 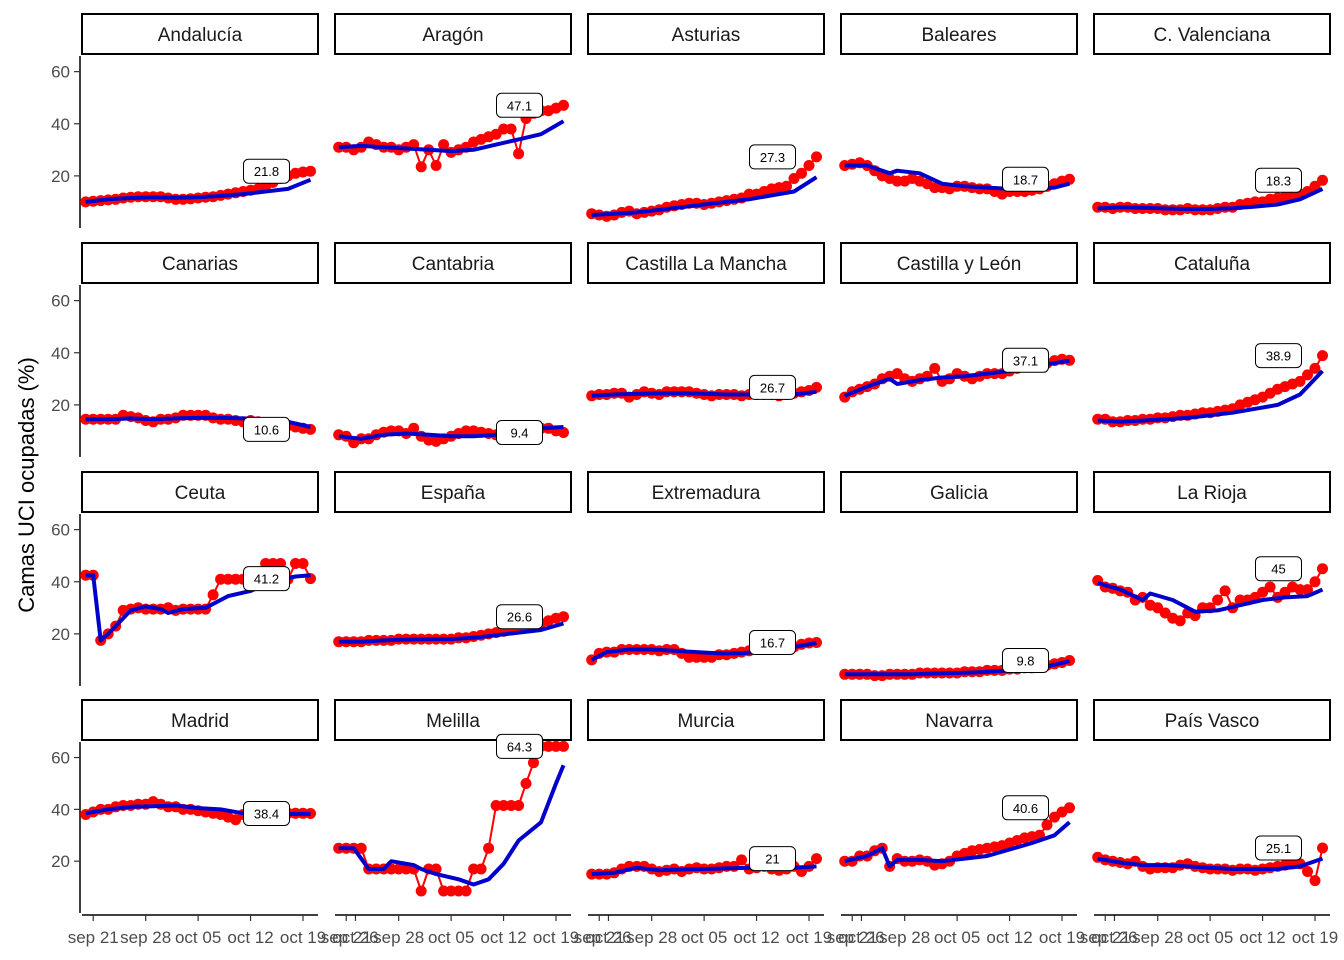 I want to click on value-label: 47.1, so click(x=519, y=105).